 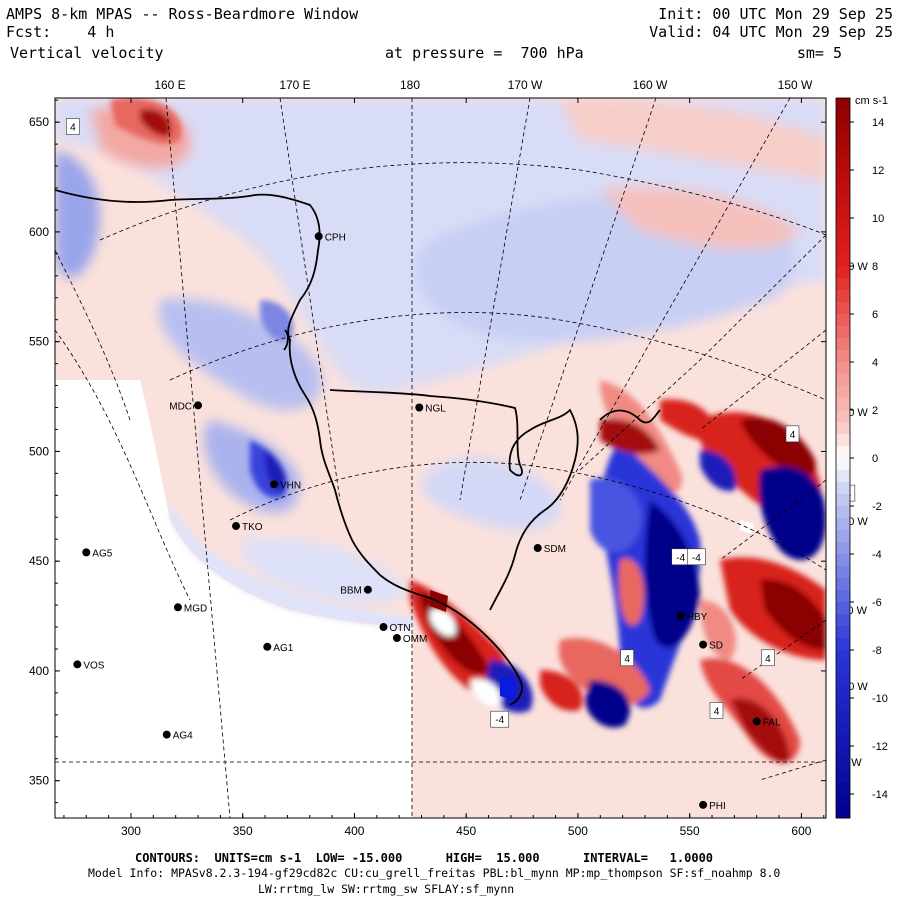 I want to click on x-tick-label: 450, so click(x=466, y=831).